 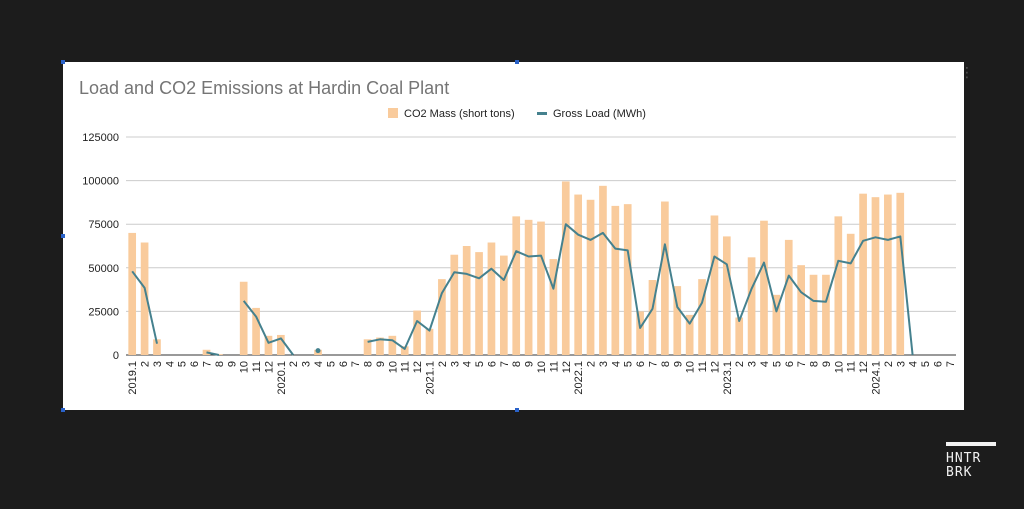 What do you see at coordinates (133, 378) in the screenshot?
I see `x-tick-label: 2019.1` at bounding box center [133, 378].